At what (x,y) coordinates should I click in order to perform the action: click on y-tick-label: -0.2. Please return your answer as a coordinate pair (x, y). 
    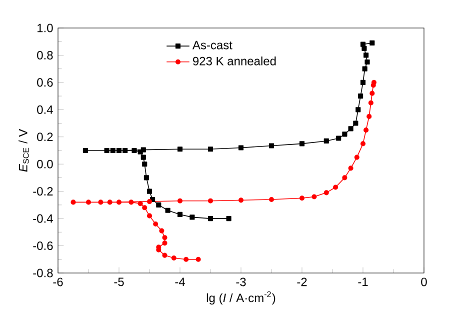
    Looking at the image, I should click on (43, 191).